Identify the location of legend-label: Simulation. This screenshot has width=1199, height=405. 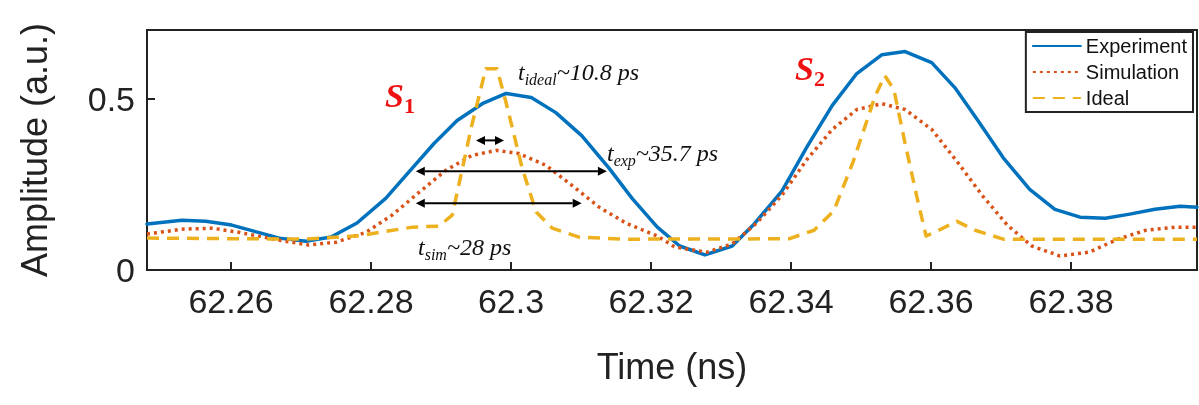
(1132, 72).